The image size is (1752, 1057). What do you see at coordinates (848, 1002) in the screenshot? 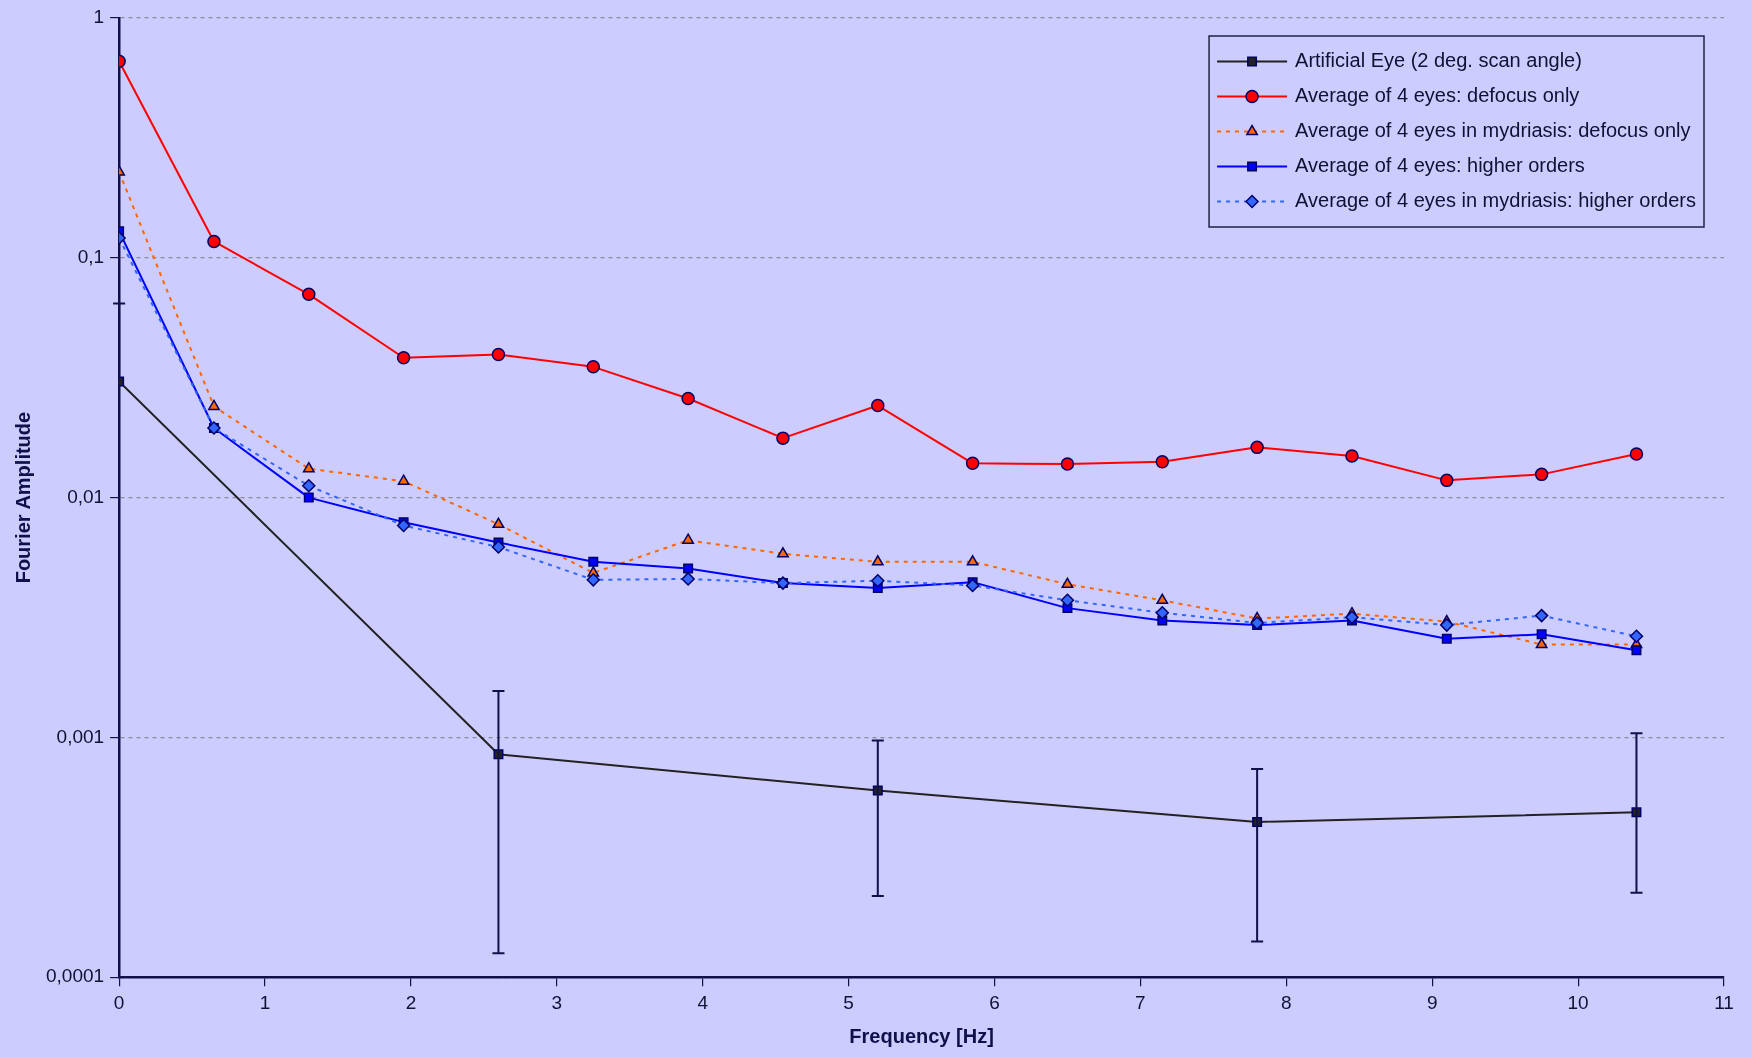
I see `x-tick-label: 5` at bounding box center [848, 1002].